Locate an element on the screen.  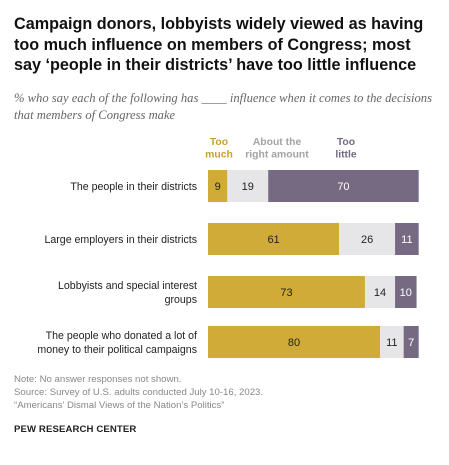
legend-label: Too little is located at coordinates (346, 149).